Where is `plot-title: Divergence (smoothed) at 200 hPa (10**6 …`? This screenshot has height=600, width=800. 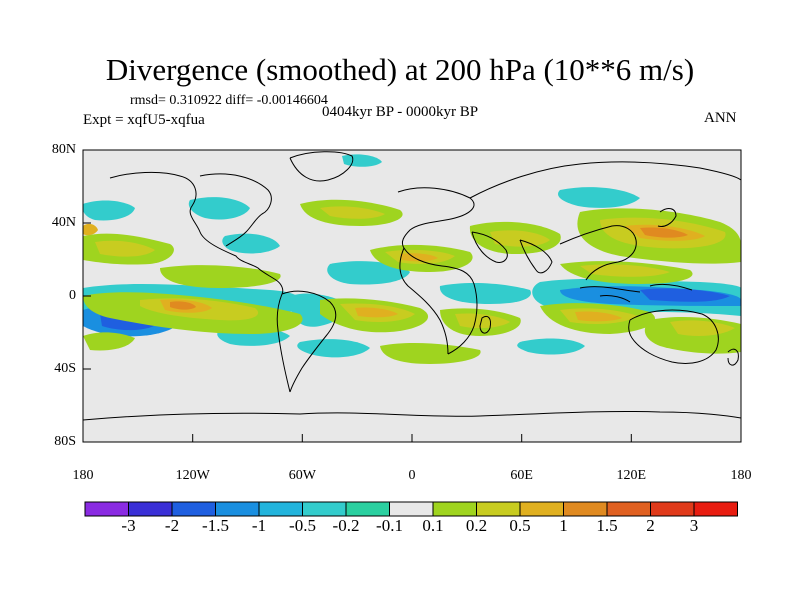 plot-title: Divergence (smoothed) at 200 hPa (10**6 … is located at coordinates (400, 69).